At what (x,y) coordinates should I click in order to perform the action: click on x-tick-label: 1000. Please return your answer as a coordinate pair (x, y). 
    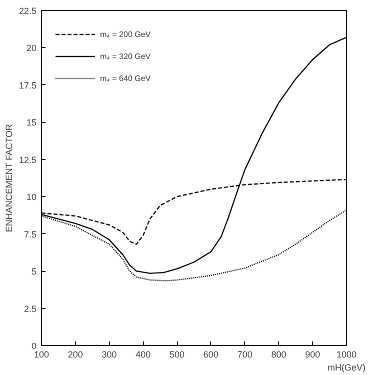
    Looking at the image, I should click on (346, 355).